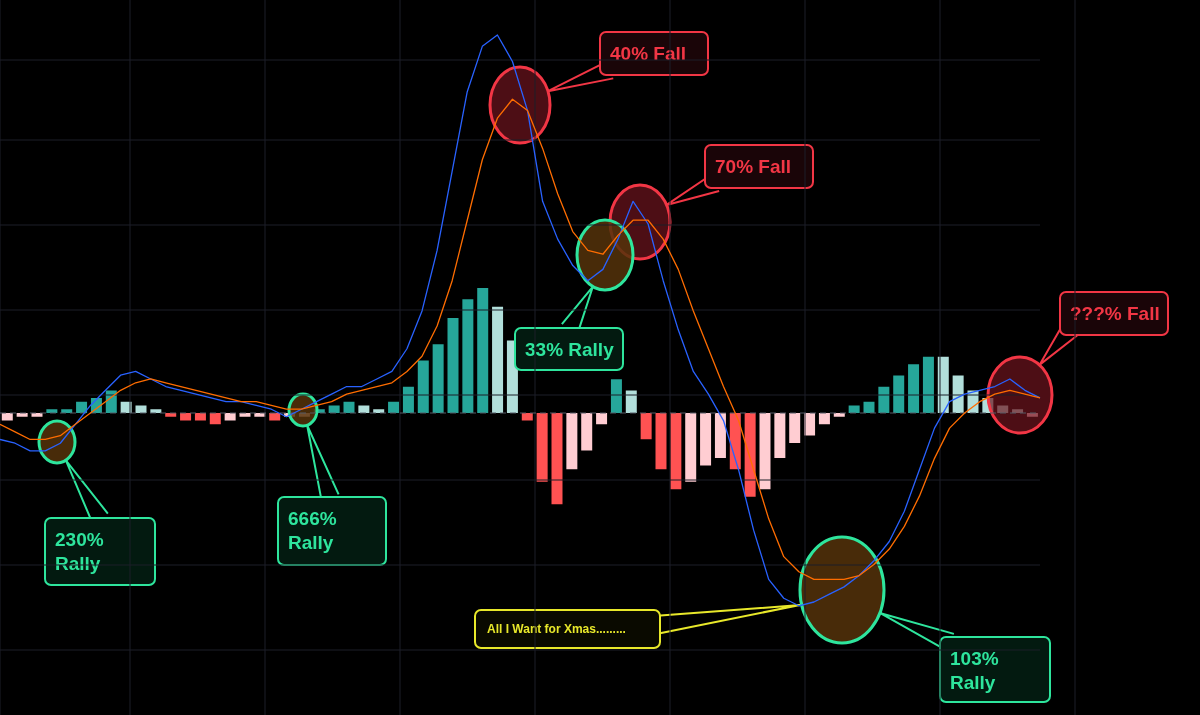  I want to click on callout: 70% Fall, so click(711, 202).